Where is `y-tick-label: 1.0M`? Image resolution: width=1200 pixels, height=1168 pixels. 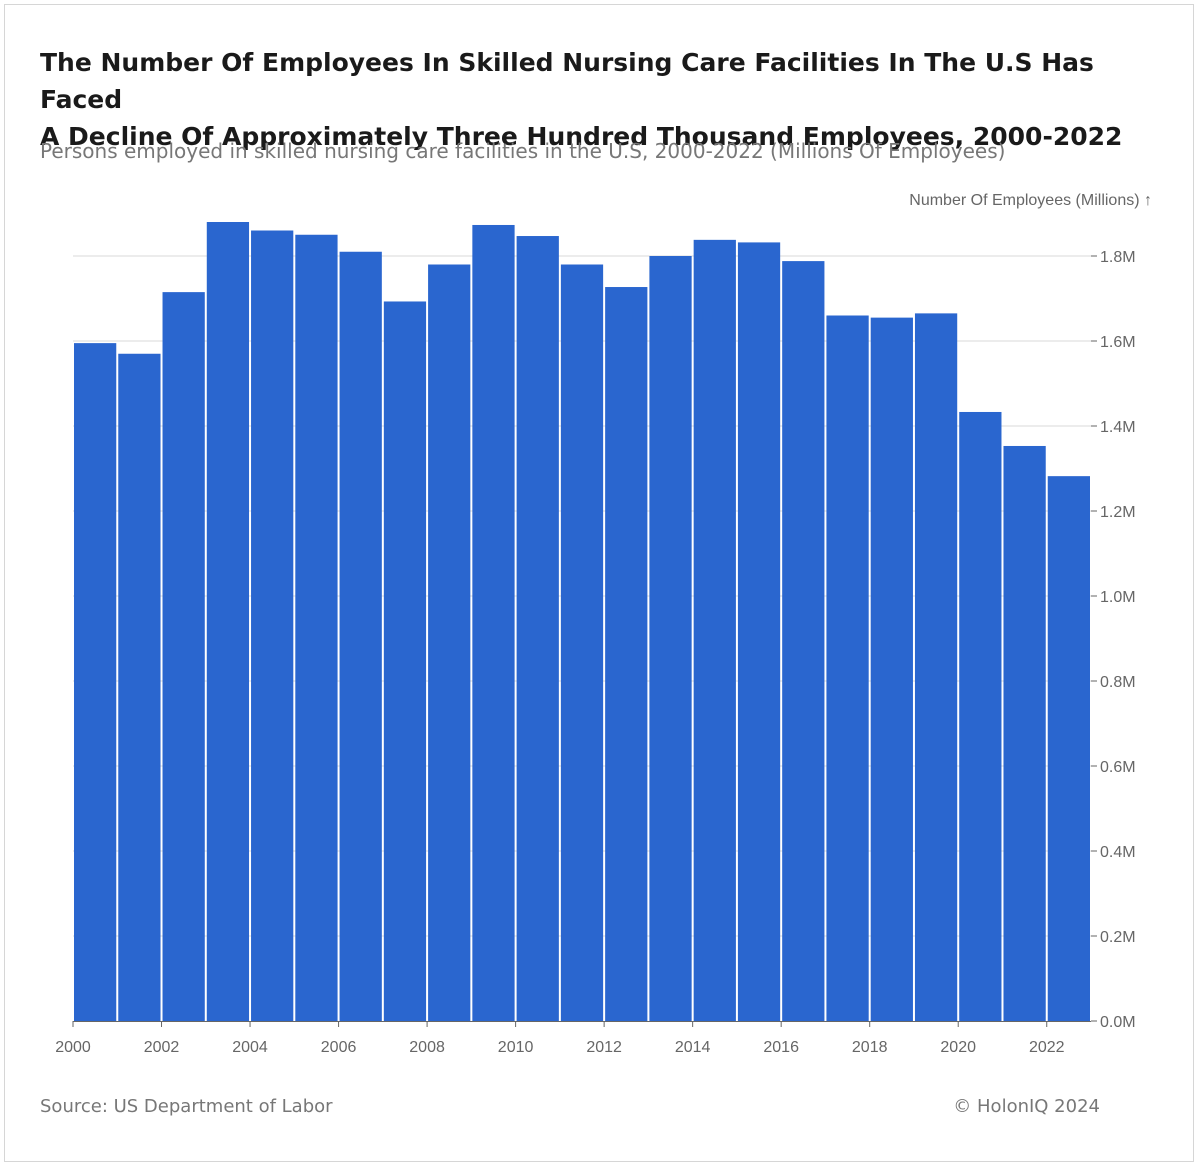 y-tick-label: 1.0M is located at coordinates (1118, 597).